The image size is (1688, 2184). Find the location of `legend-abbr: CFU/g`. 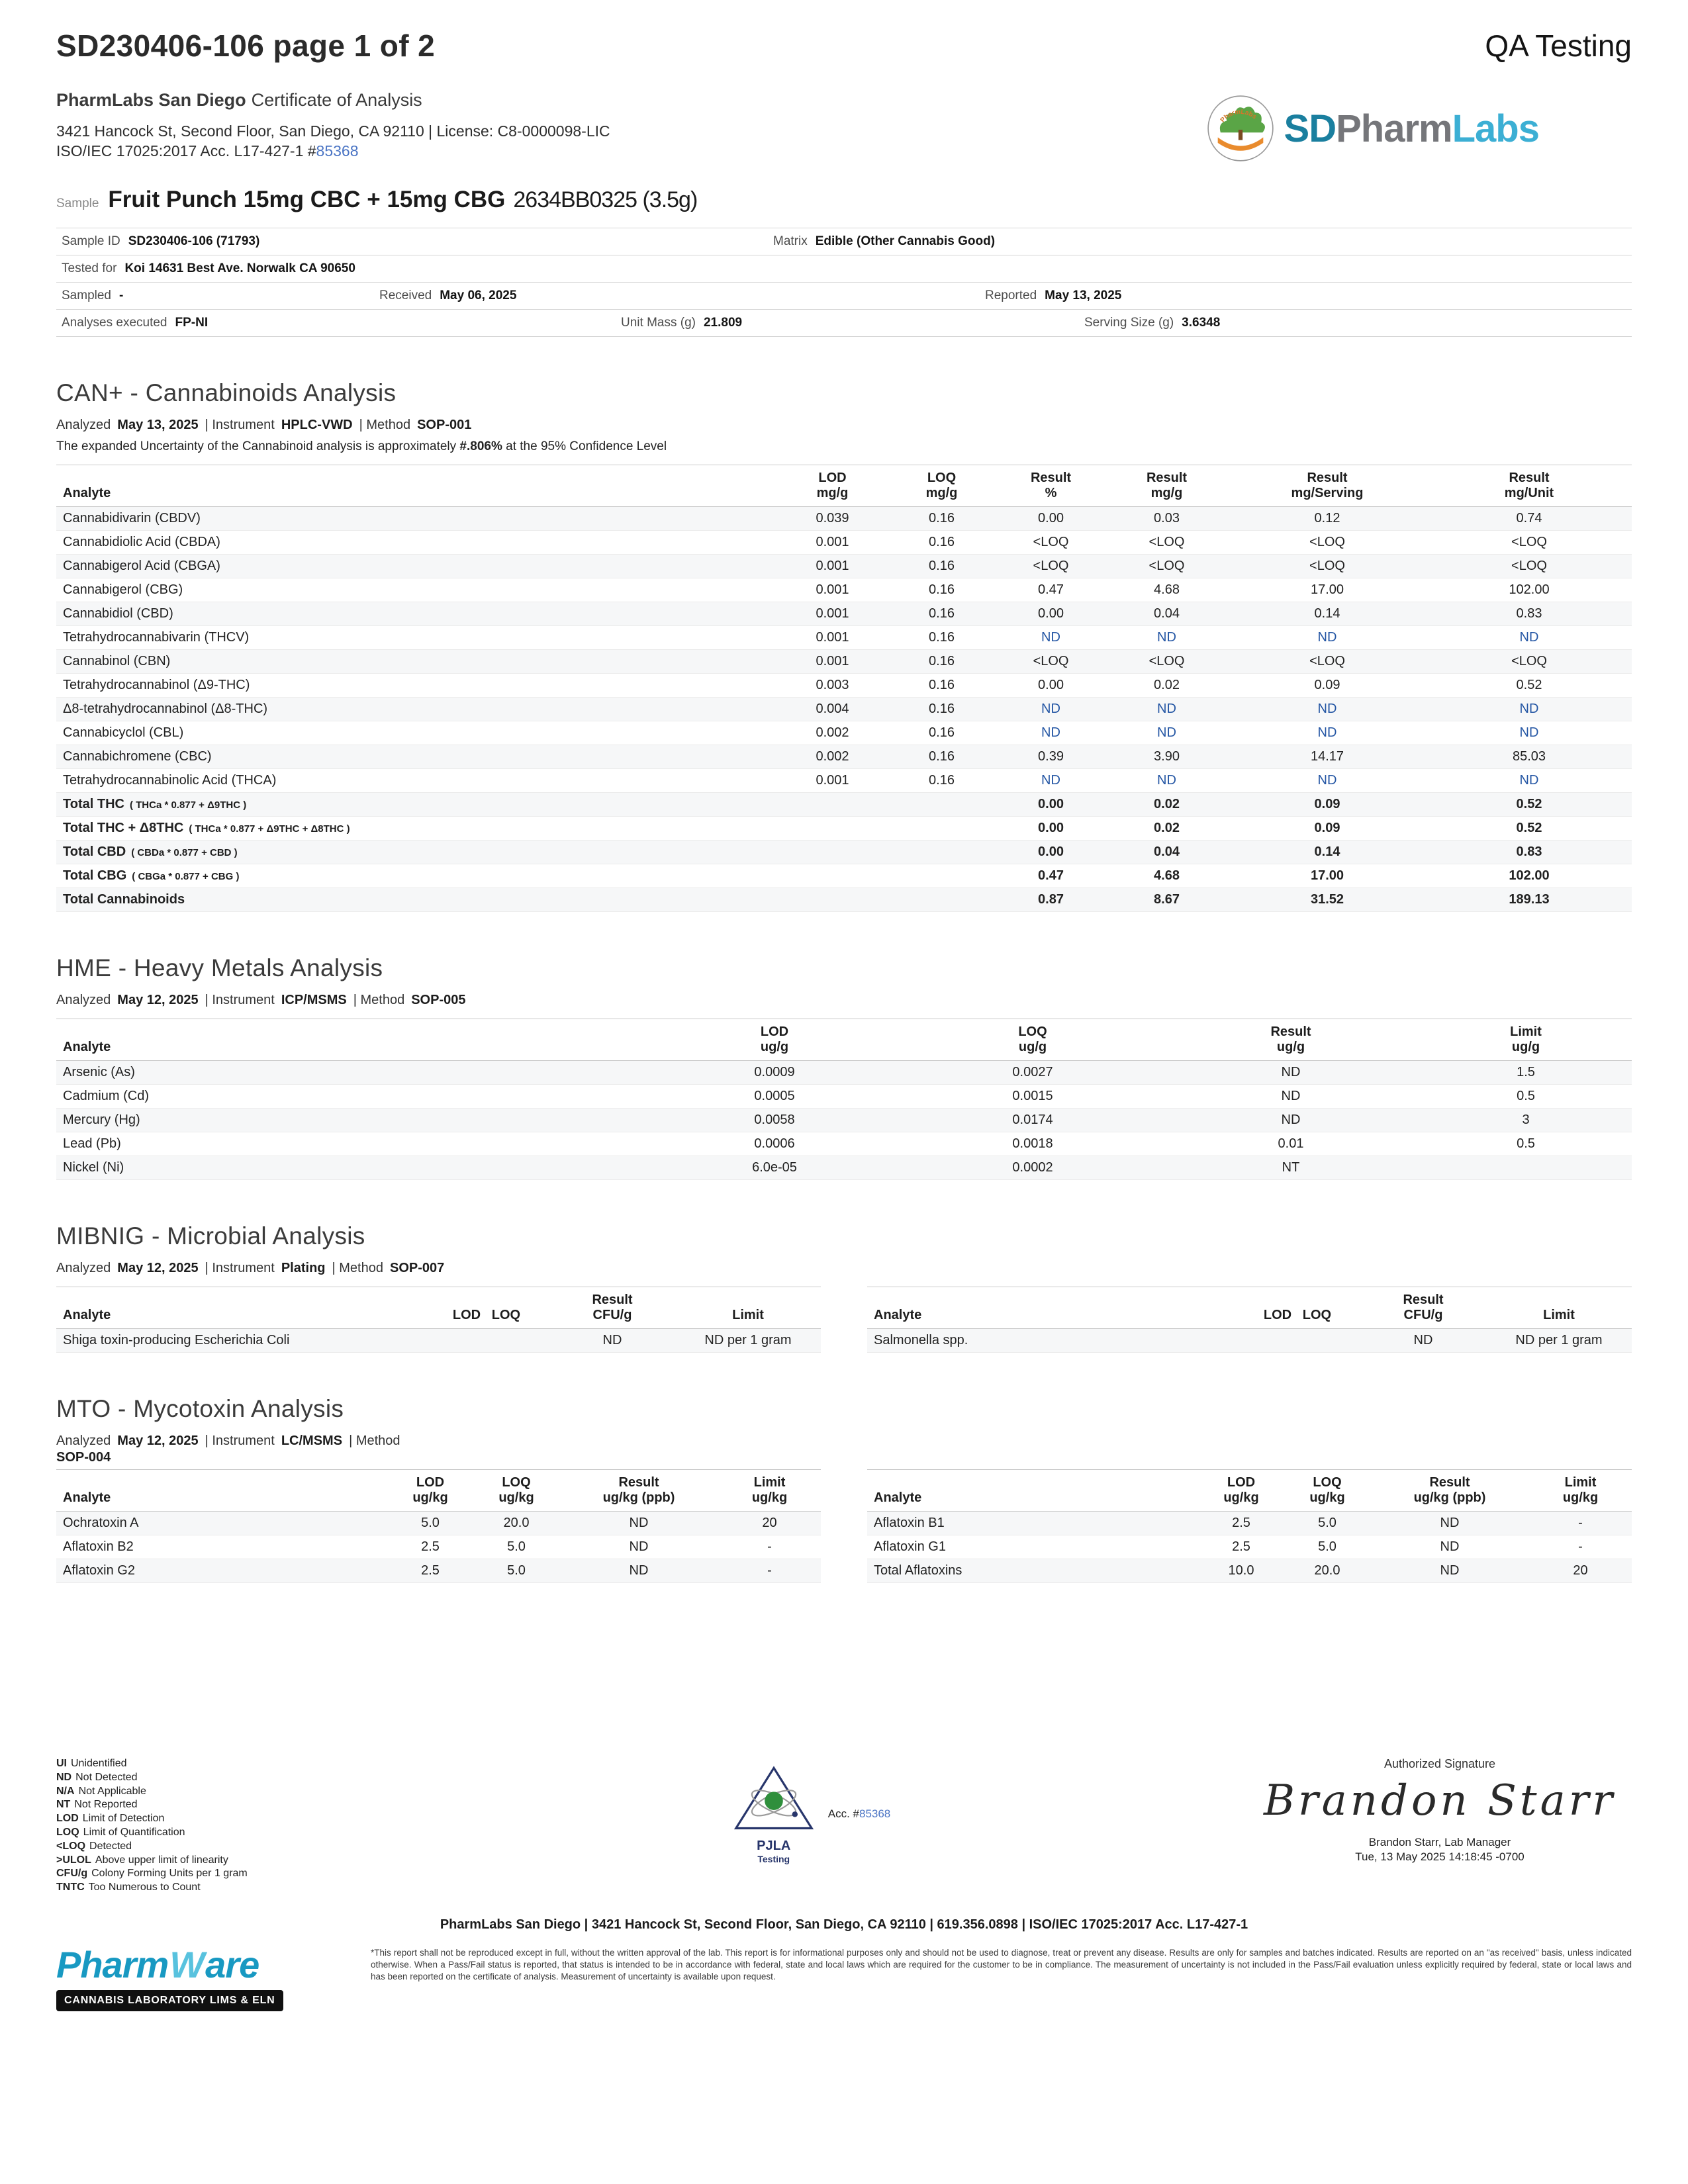

legend-abbr: CFU/g is located at coordinates (72, 1874).